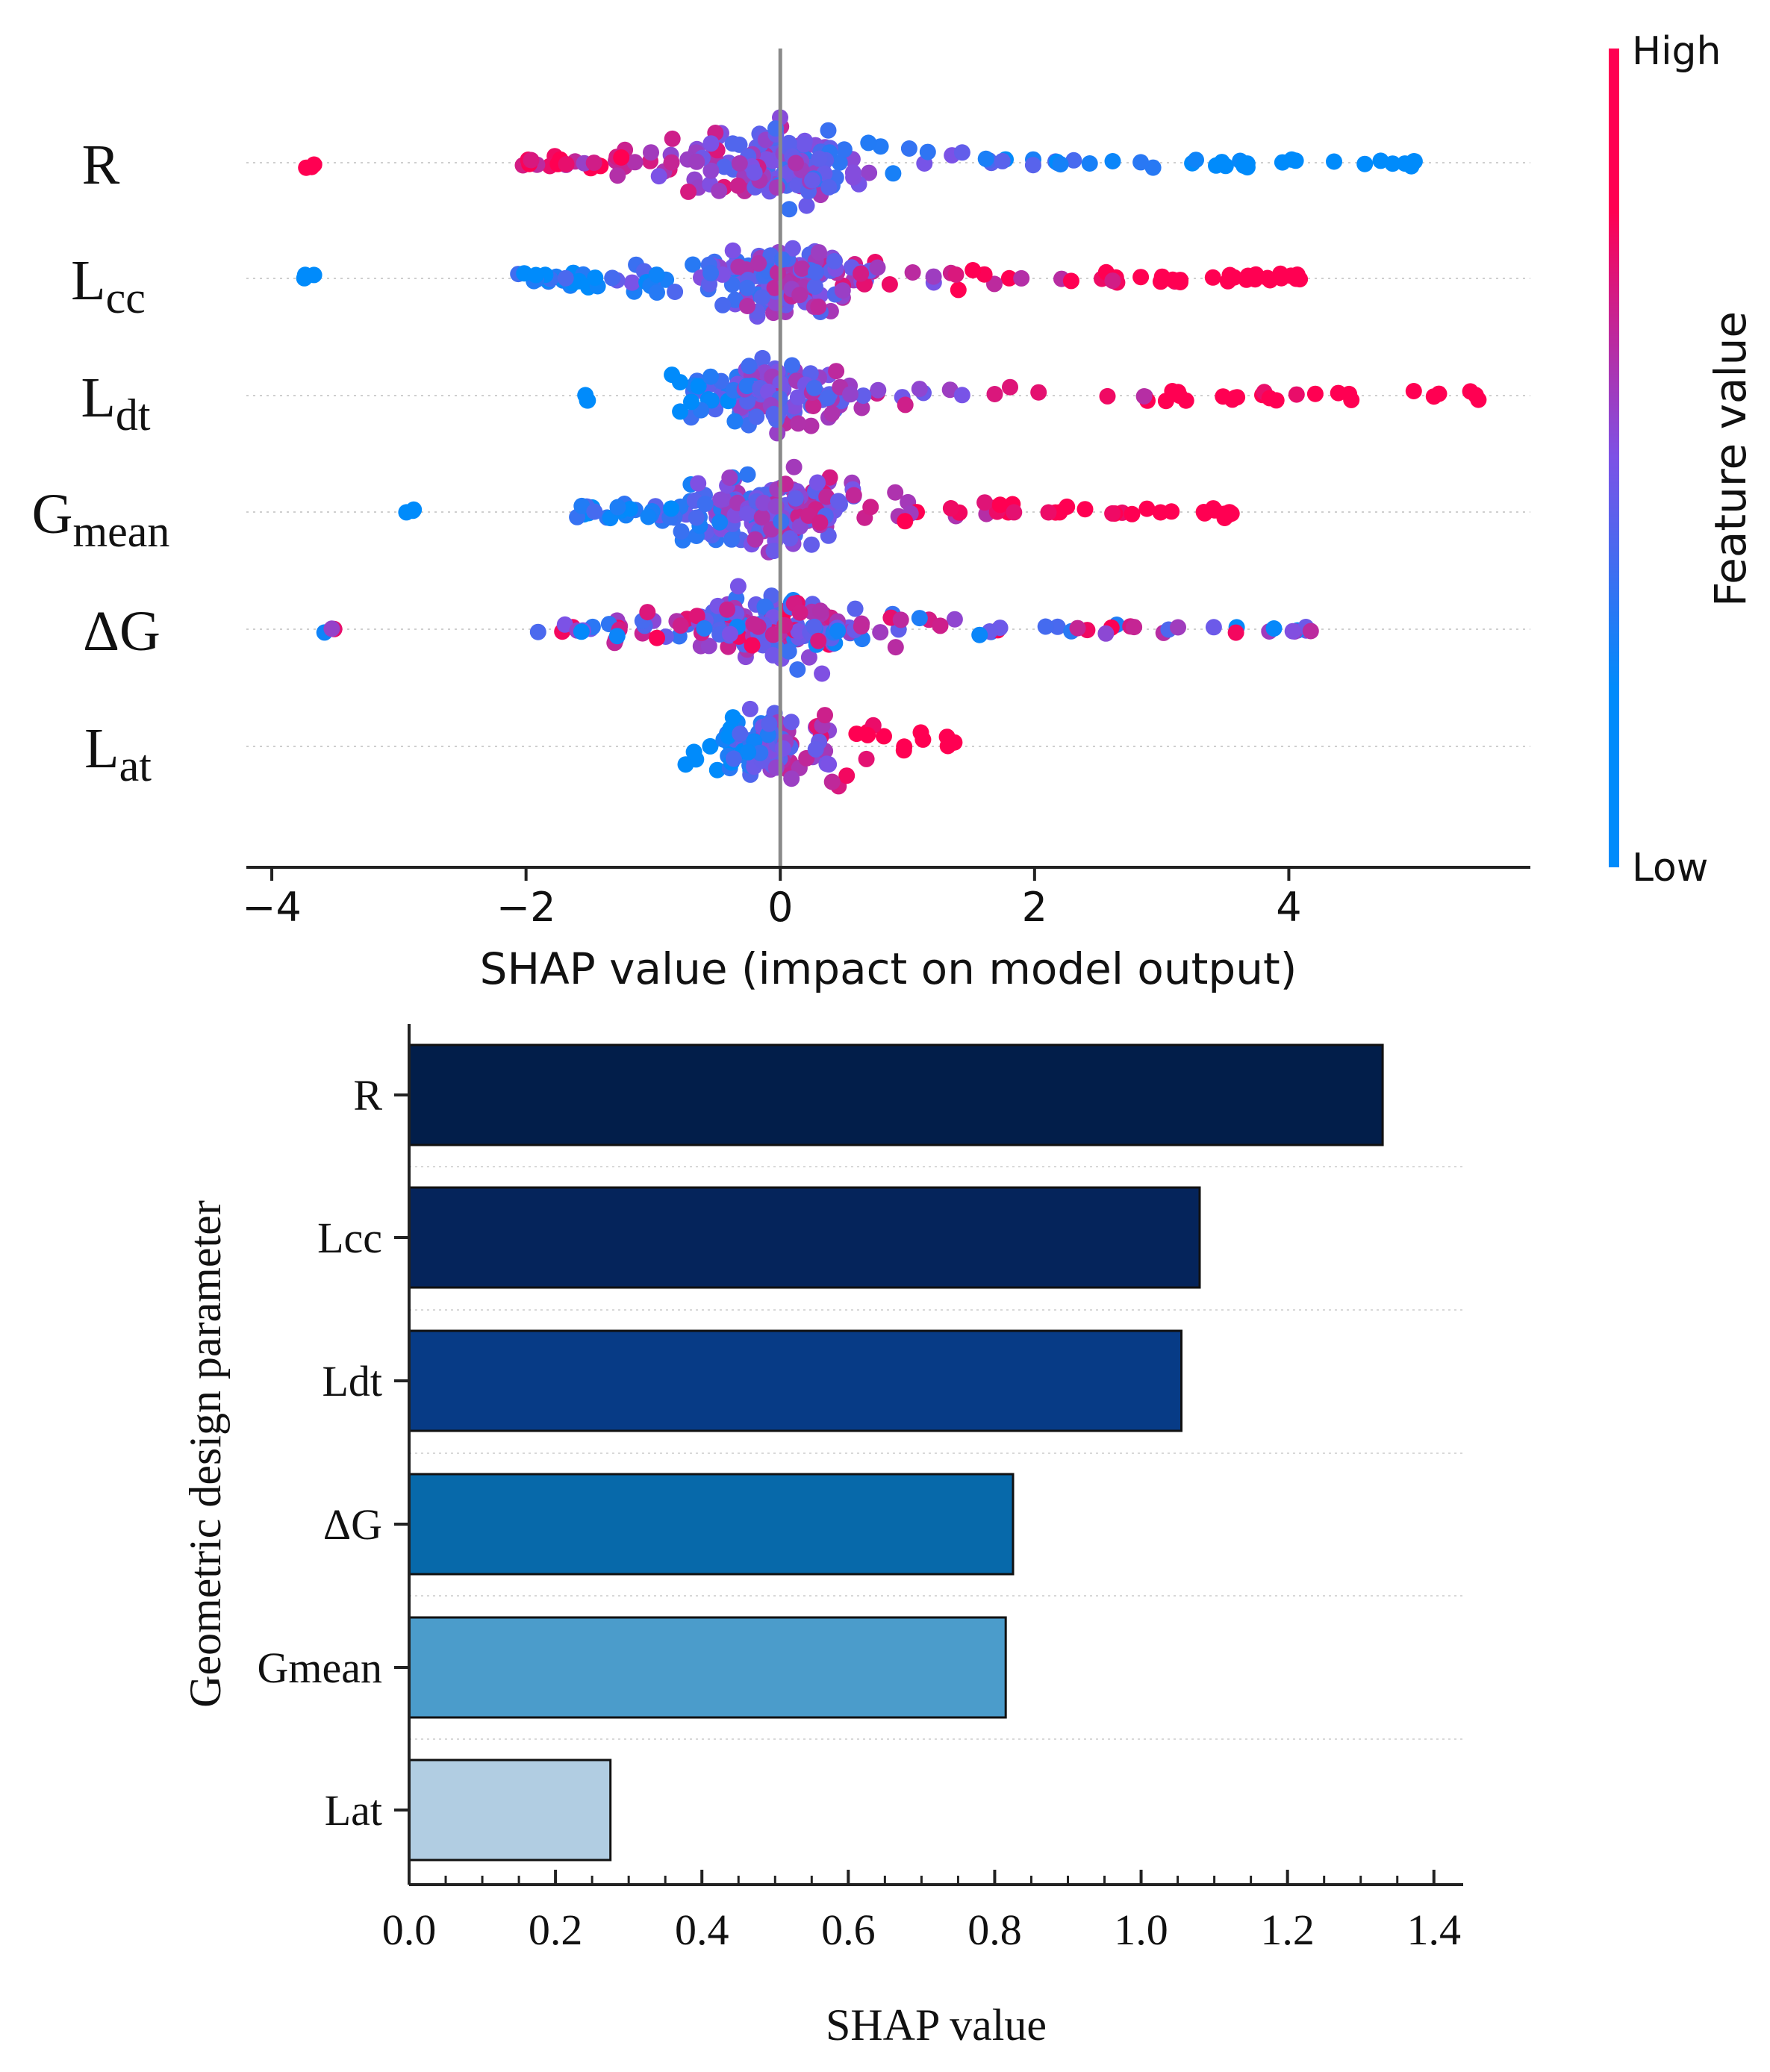  What do you see at coordinates (772, 899) in the screenshot?
I see `beeswarm-x-ticks: −4 −2 0 2 4` at bounding box center [772, 899].